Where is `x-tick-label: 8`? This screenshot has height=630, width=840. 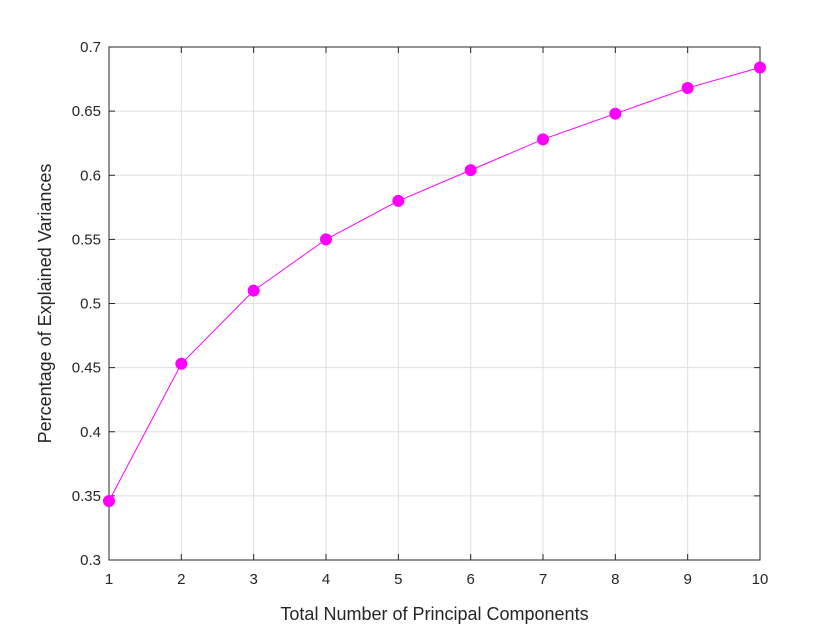 x-tick-label: 8 is located at coordinates (615, 579).